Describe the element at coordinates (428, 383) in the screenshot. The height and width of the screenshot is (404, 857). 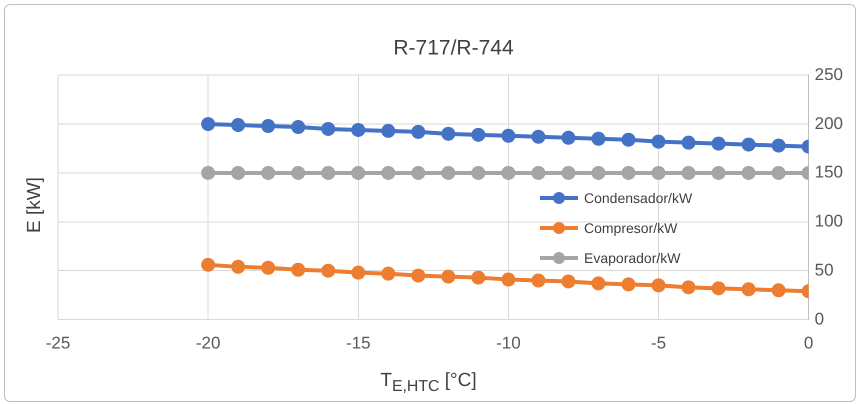
I see `x-axis-title: T$_{E,HTC}$ [°C]` at that location.